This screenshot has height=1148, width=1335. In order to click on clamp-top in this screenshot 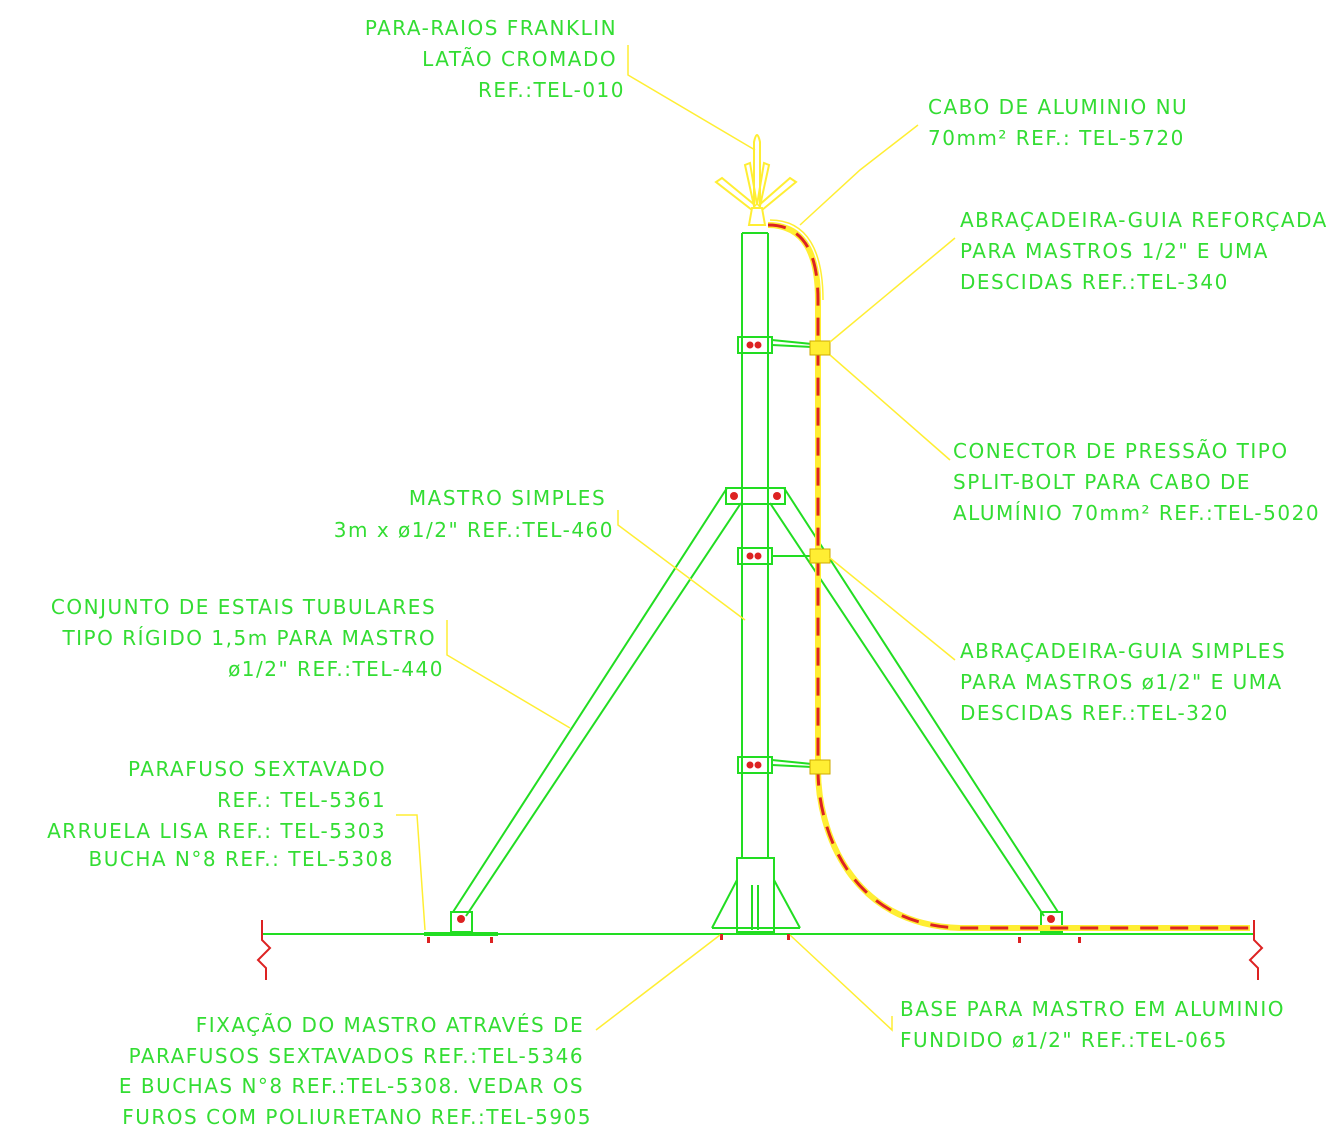, I will do `click(775, 345)`.